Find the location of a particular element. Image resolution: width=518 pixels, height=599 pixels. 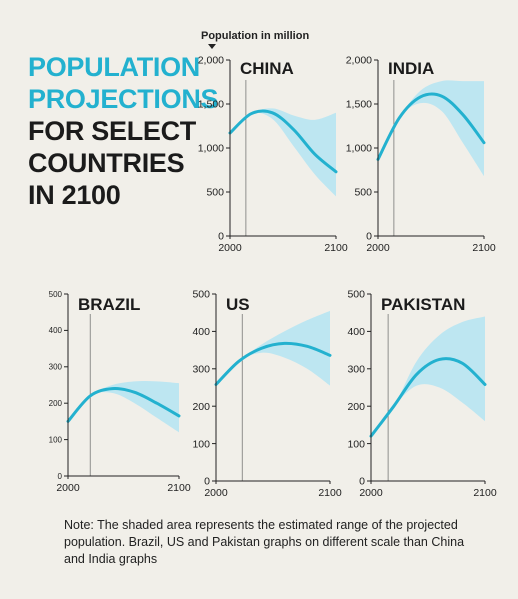

us-chart-title: US is located at coordinates (238, 304).